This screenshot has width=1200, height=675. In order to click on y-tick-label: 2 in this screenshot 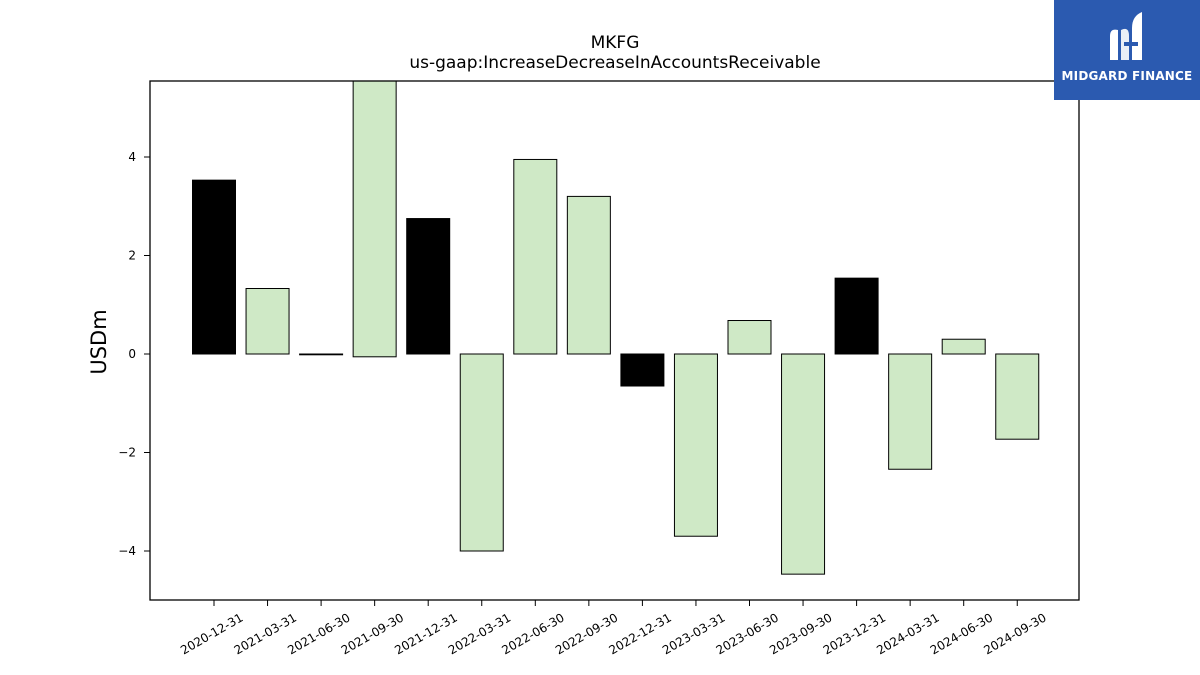, I will do `click(132, 256)`.